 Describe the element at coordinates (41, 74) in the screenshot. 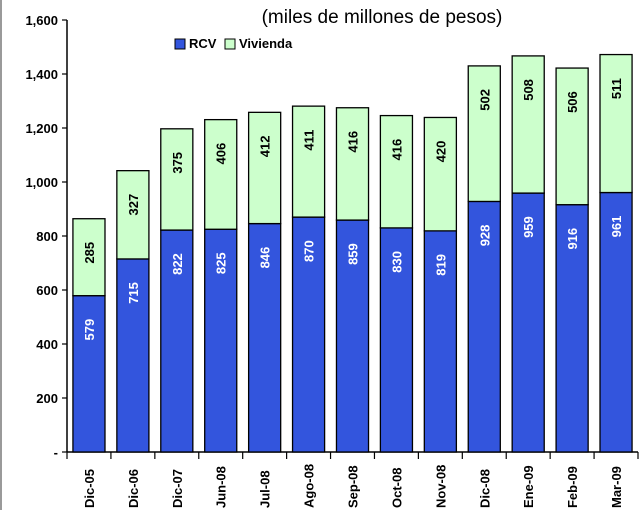

I see `y-tick-label: 1,400` at that location.